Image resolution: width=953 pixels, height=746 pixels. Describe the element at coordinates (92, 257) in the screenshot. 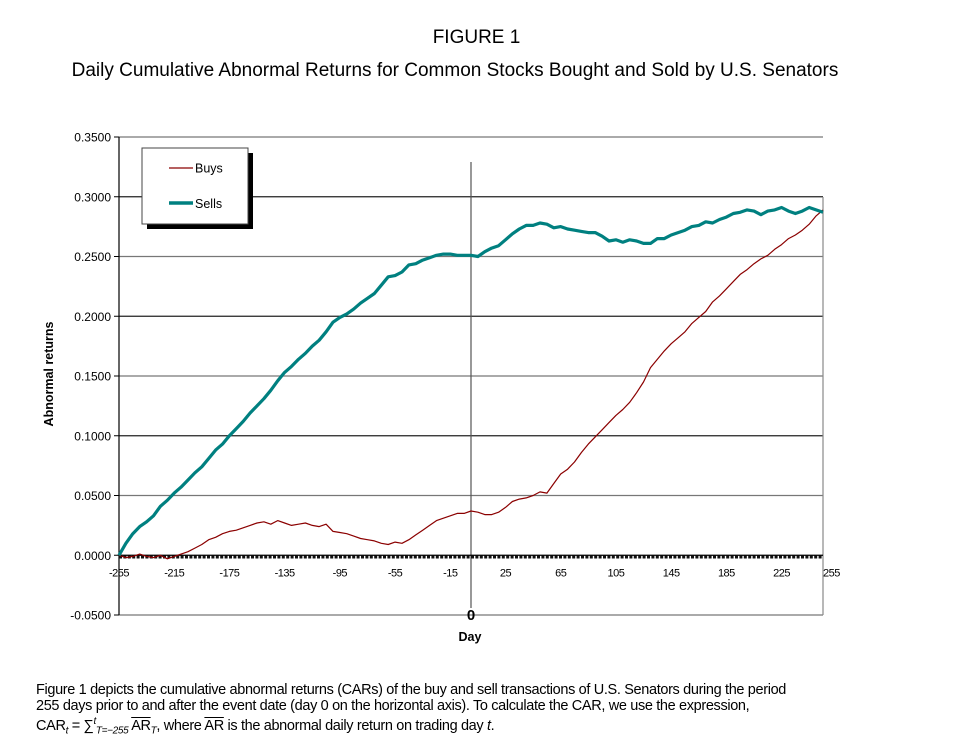

I see `y-tick-label: 0.2500` at that location.